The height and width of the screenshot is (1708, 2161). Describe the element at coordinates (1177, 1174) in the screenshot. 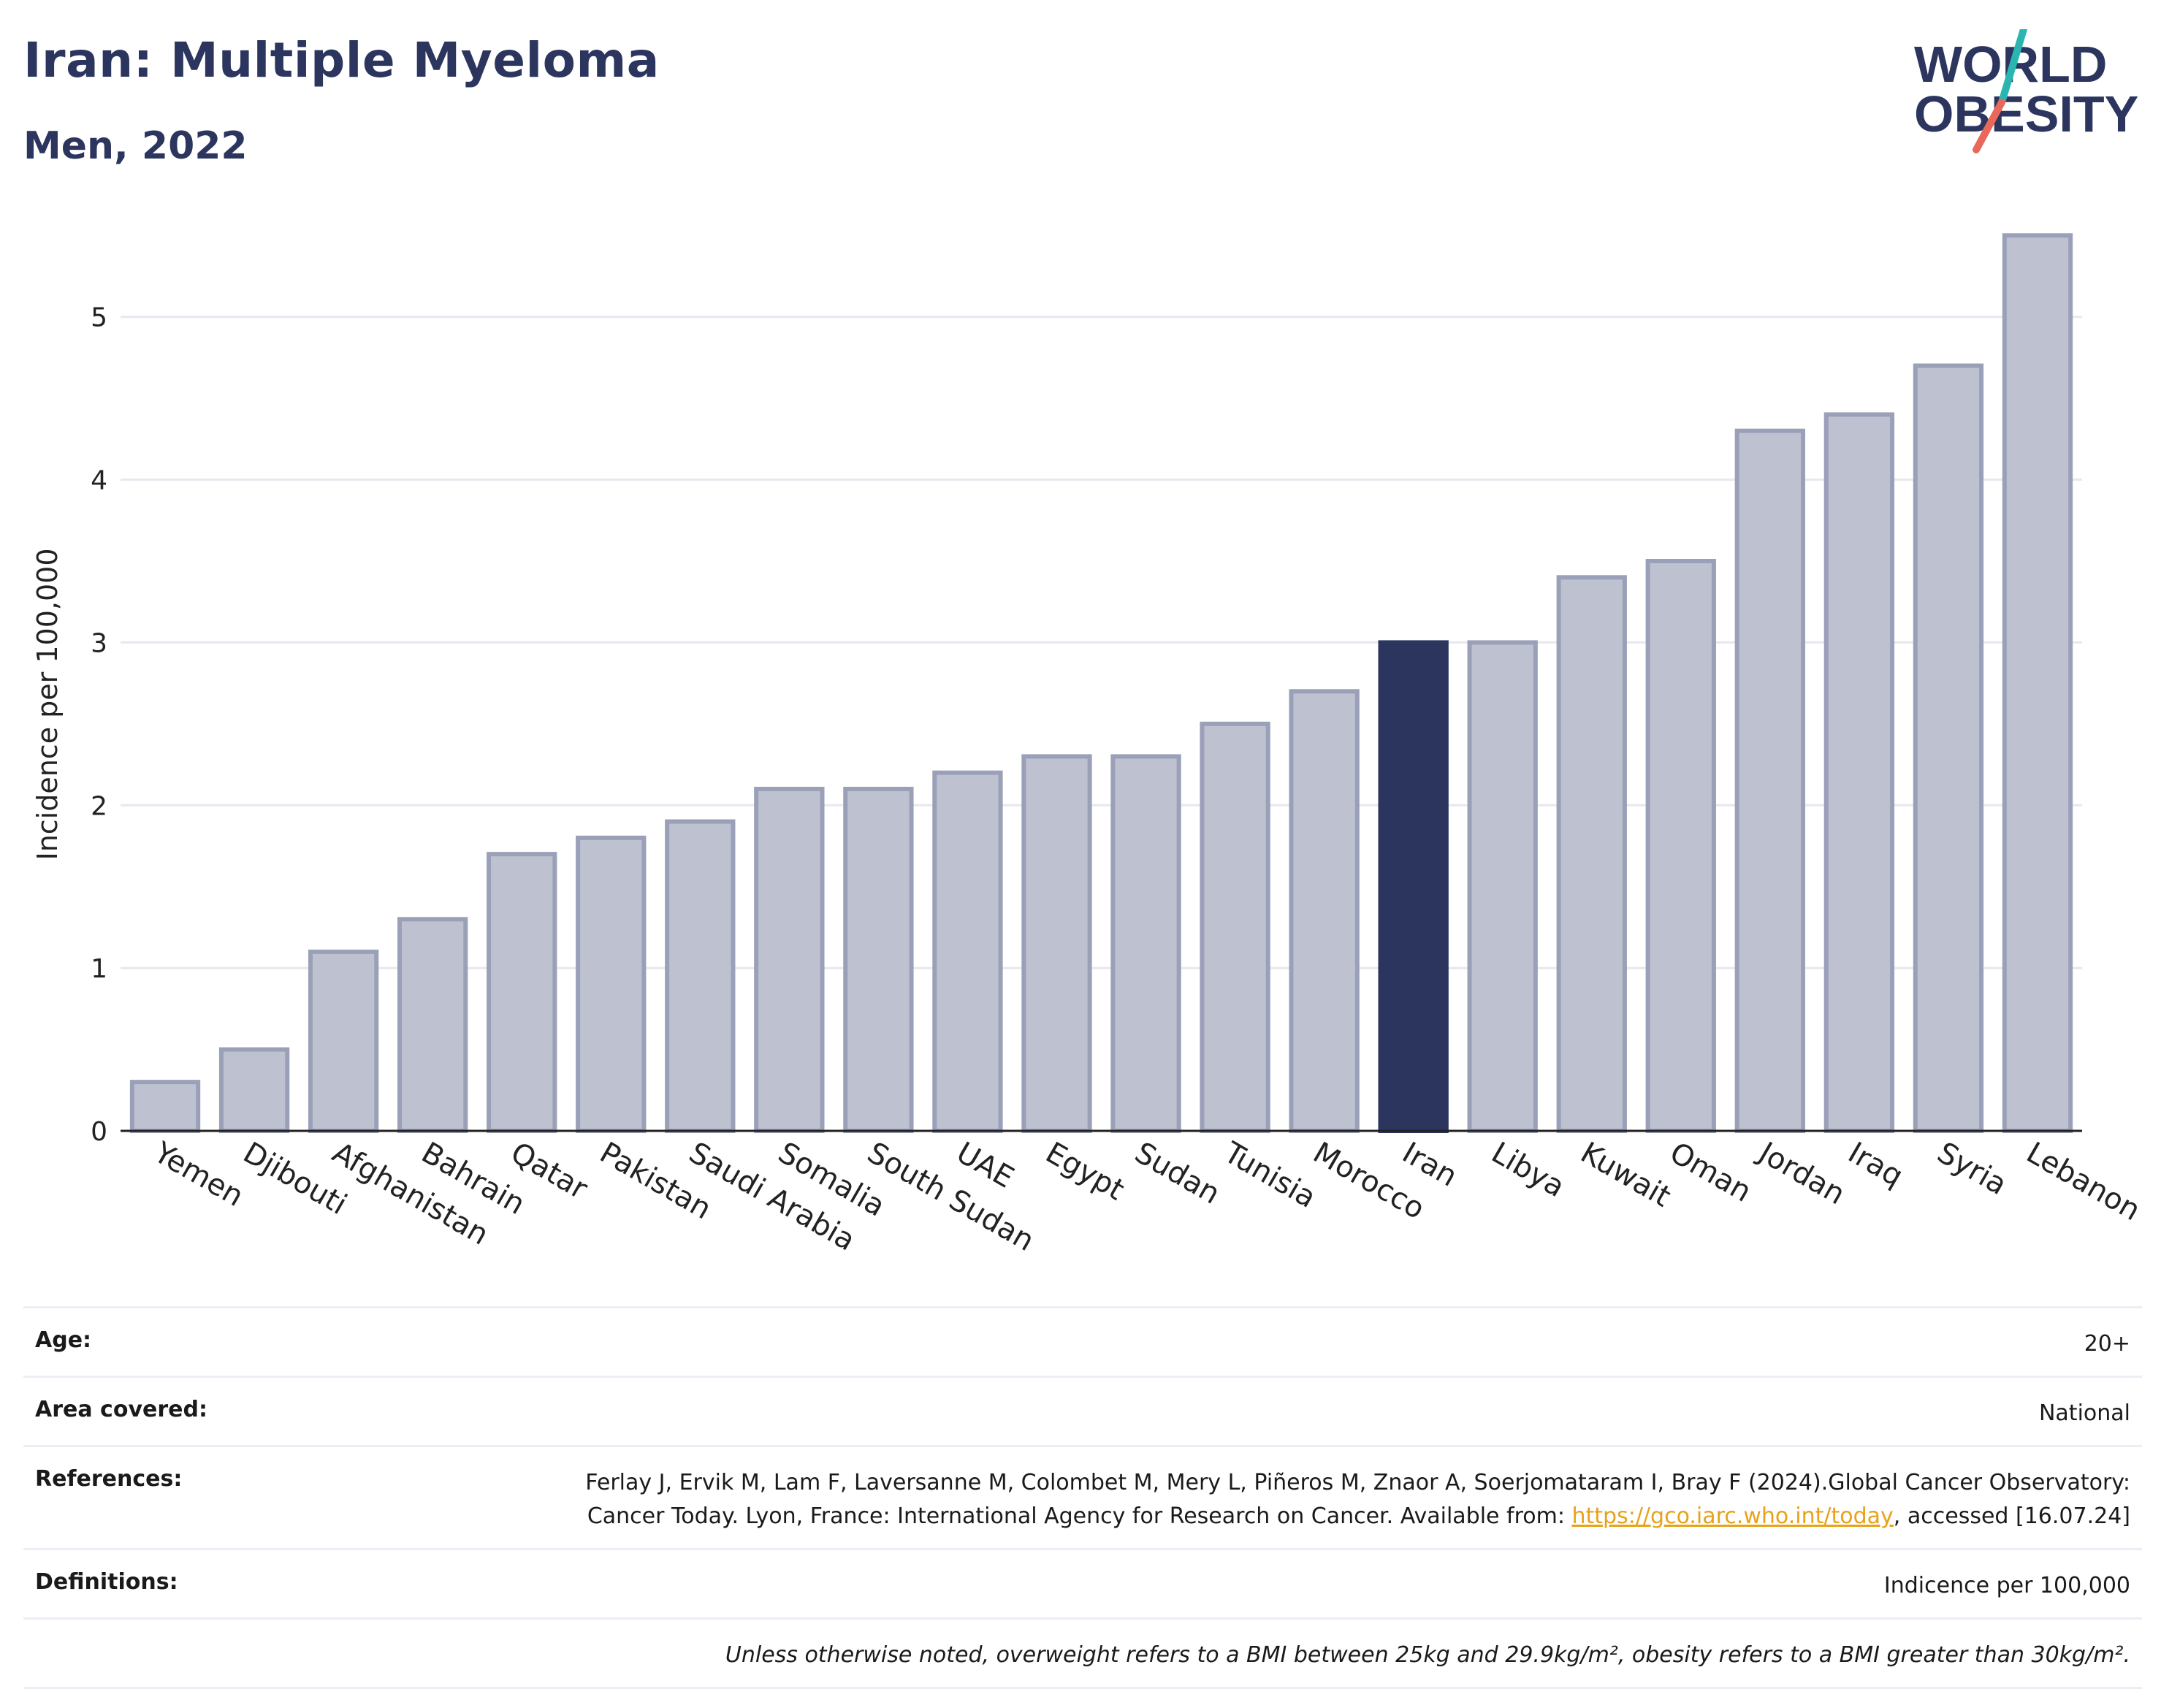

I see `x-tick-label: Sudan` at that location.